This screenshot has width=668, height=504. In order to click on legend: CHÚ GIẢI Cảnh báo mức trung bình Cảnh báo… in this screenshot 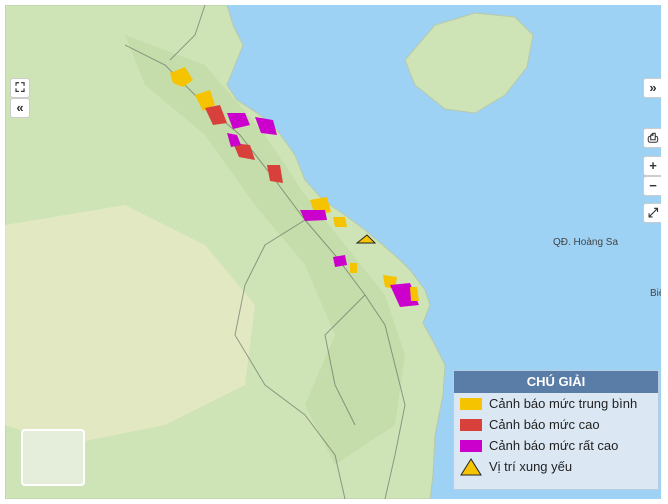, I will do `click(556, 430)`.